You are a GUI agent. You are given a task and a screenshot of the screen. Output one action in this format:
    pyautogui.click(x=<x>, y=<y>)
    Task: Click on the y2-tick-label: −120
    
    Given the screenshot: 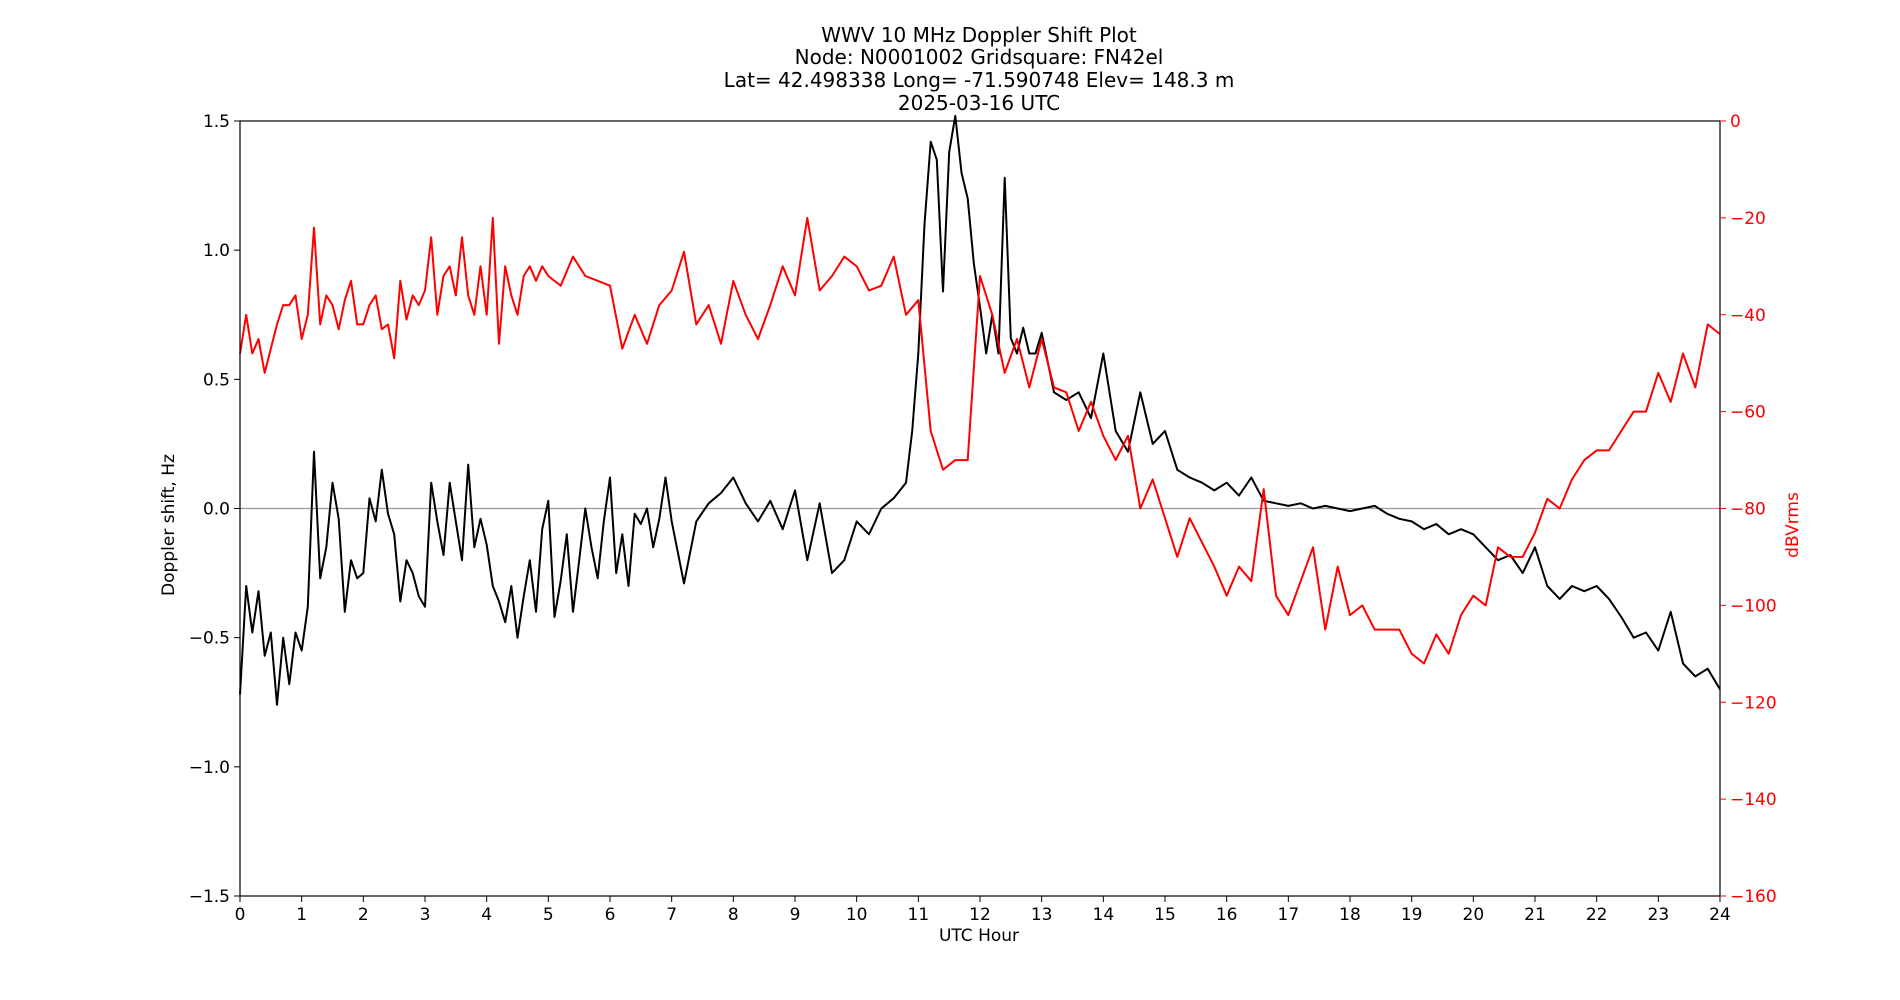 What is the action you would take?
    pyautogui.click(x=1753, y=703)
    